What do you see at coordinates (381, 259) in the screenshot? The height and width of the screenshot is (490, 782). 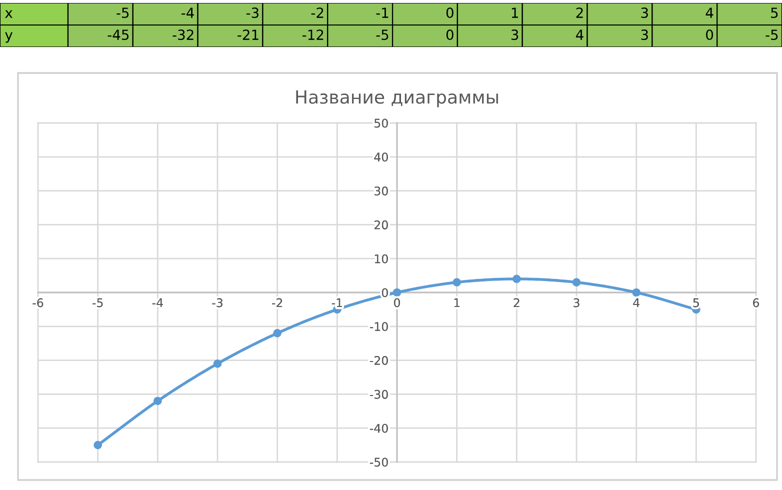 I see `y-tick-label: 10` at bounding box center [381, 259].